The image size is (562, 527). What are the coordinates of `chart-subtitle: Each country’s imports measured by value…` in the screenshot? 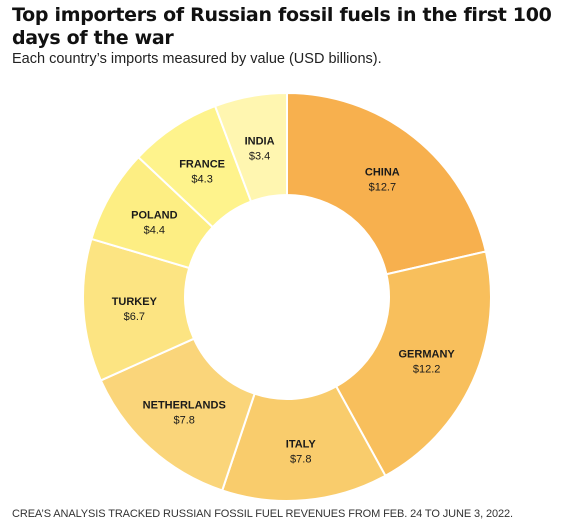 It's located at (197, 59).